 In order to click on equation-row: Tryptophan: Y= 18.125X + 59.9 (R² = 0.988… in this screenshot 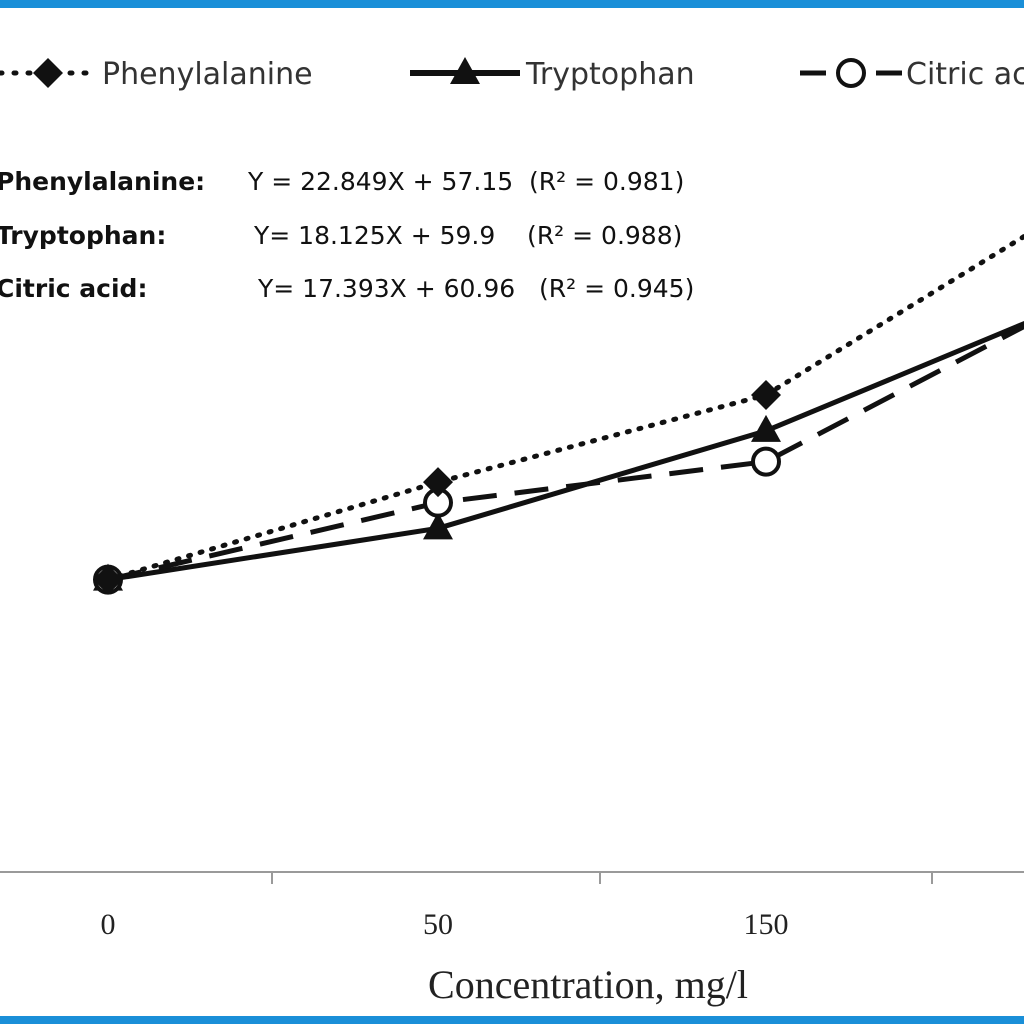, I will do `click(341, 235)`.